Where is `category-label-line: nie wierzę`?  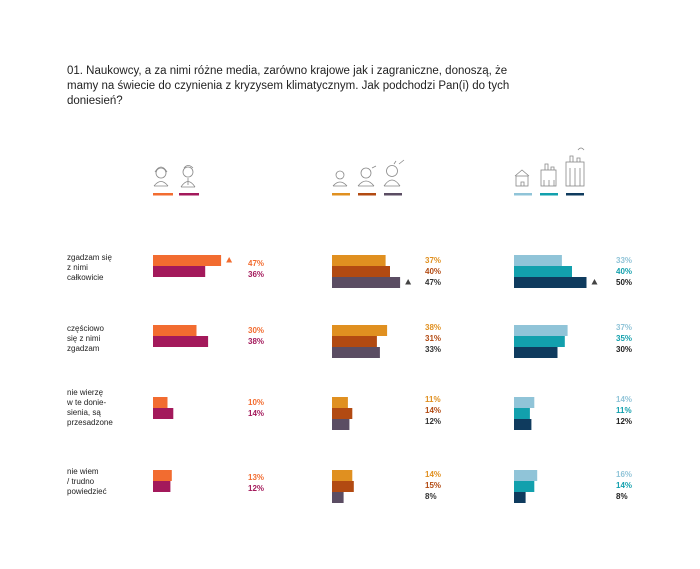
category-label-line: nie wierzę is located at coordinates (85, 392).